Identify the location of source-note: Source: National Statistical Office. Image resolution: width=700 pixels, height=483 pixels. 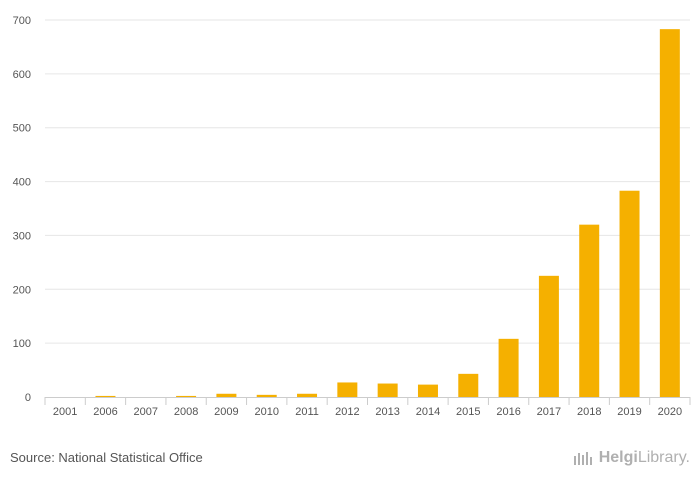
(106, 457).